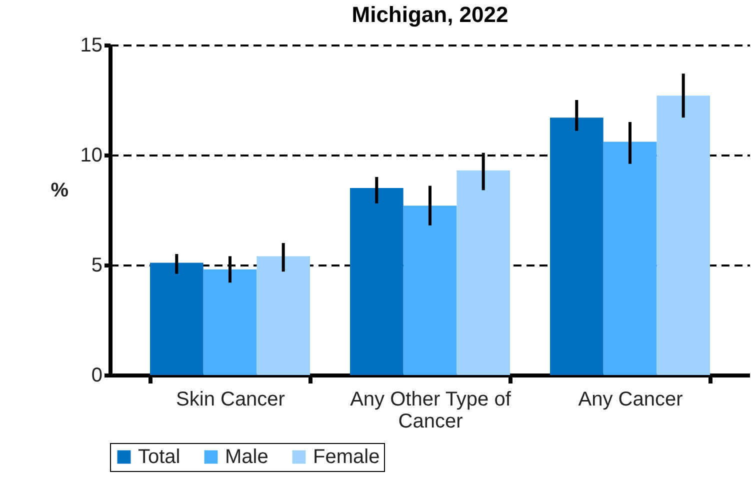  I want to click on legend-label: Male, so click(246, 457).